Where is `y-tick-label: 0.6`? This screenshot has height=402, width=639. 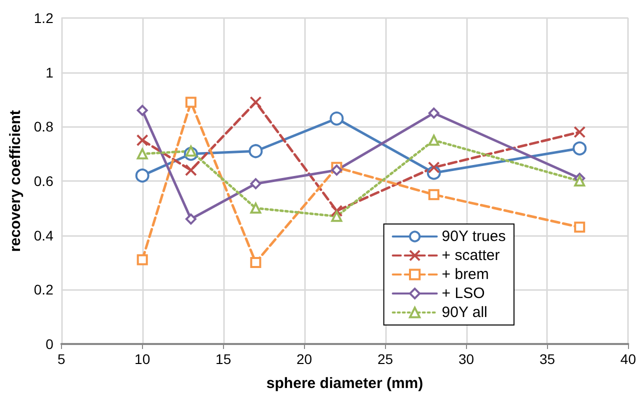 y-tick-label: 0.6 is located at coordinates (44, 181).